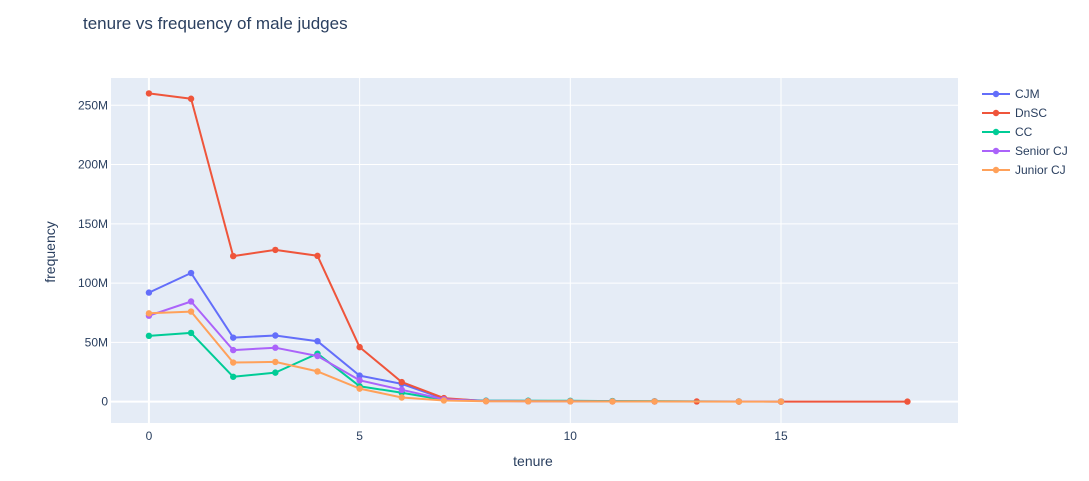 The height and width of the screenshot is (481, 1089). I want to click on legend-item: Senior CJ, so click(1025, 151).